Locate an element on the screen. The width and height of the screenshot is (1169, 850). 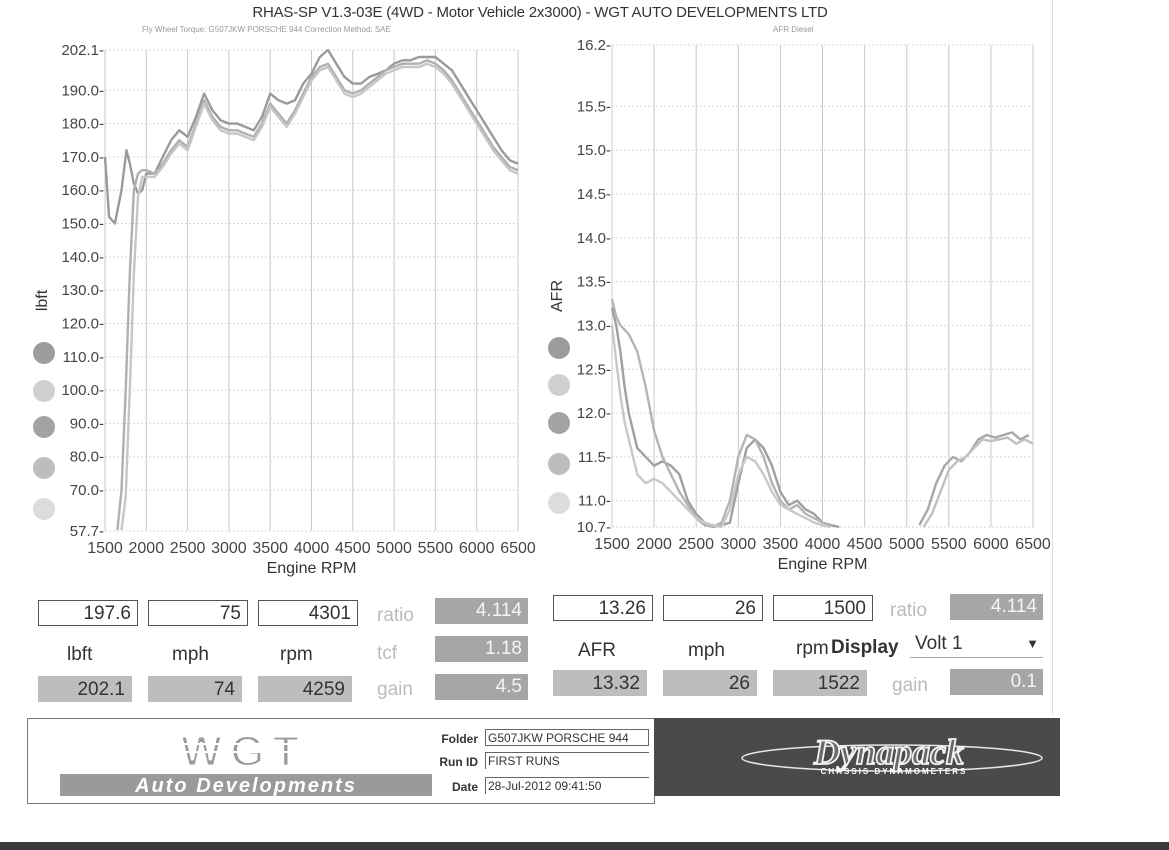
y-tick-label: 80.0- is located at coordinates (87, 457).